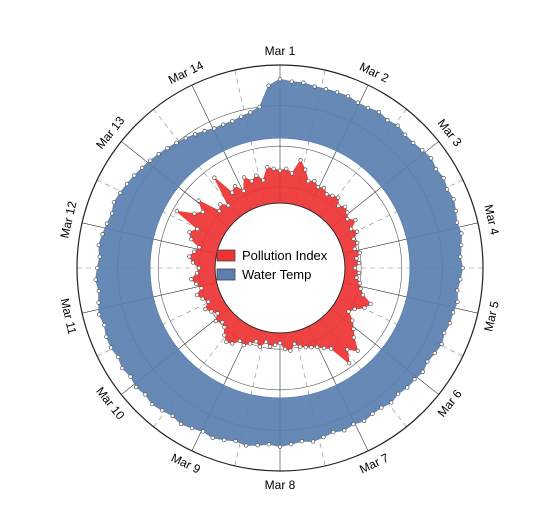 The height and width of the screenshot is (530, 560). I want to click on tick-label-4: Mar 5, so click(491, 315).